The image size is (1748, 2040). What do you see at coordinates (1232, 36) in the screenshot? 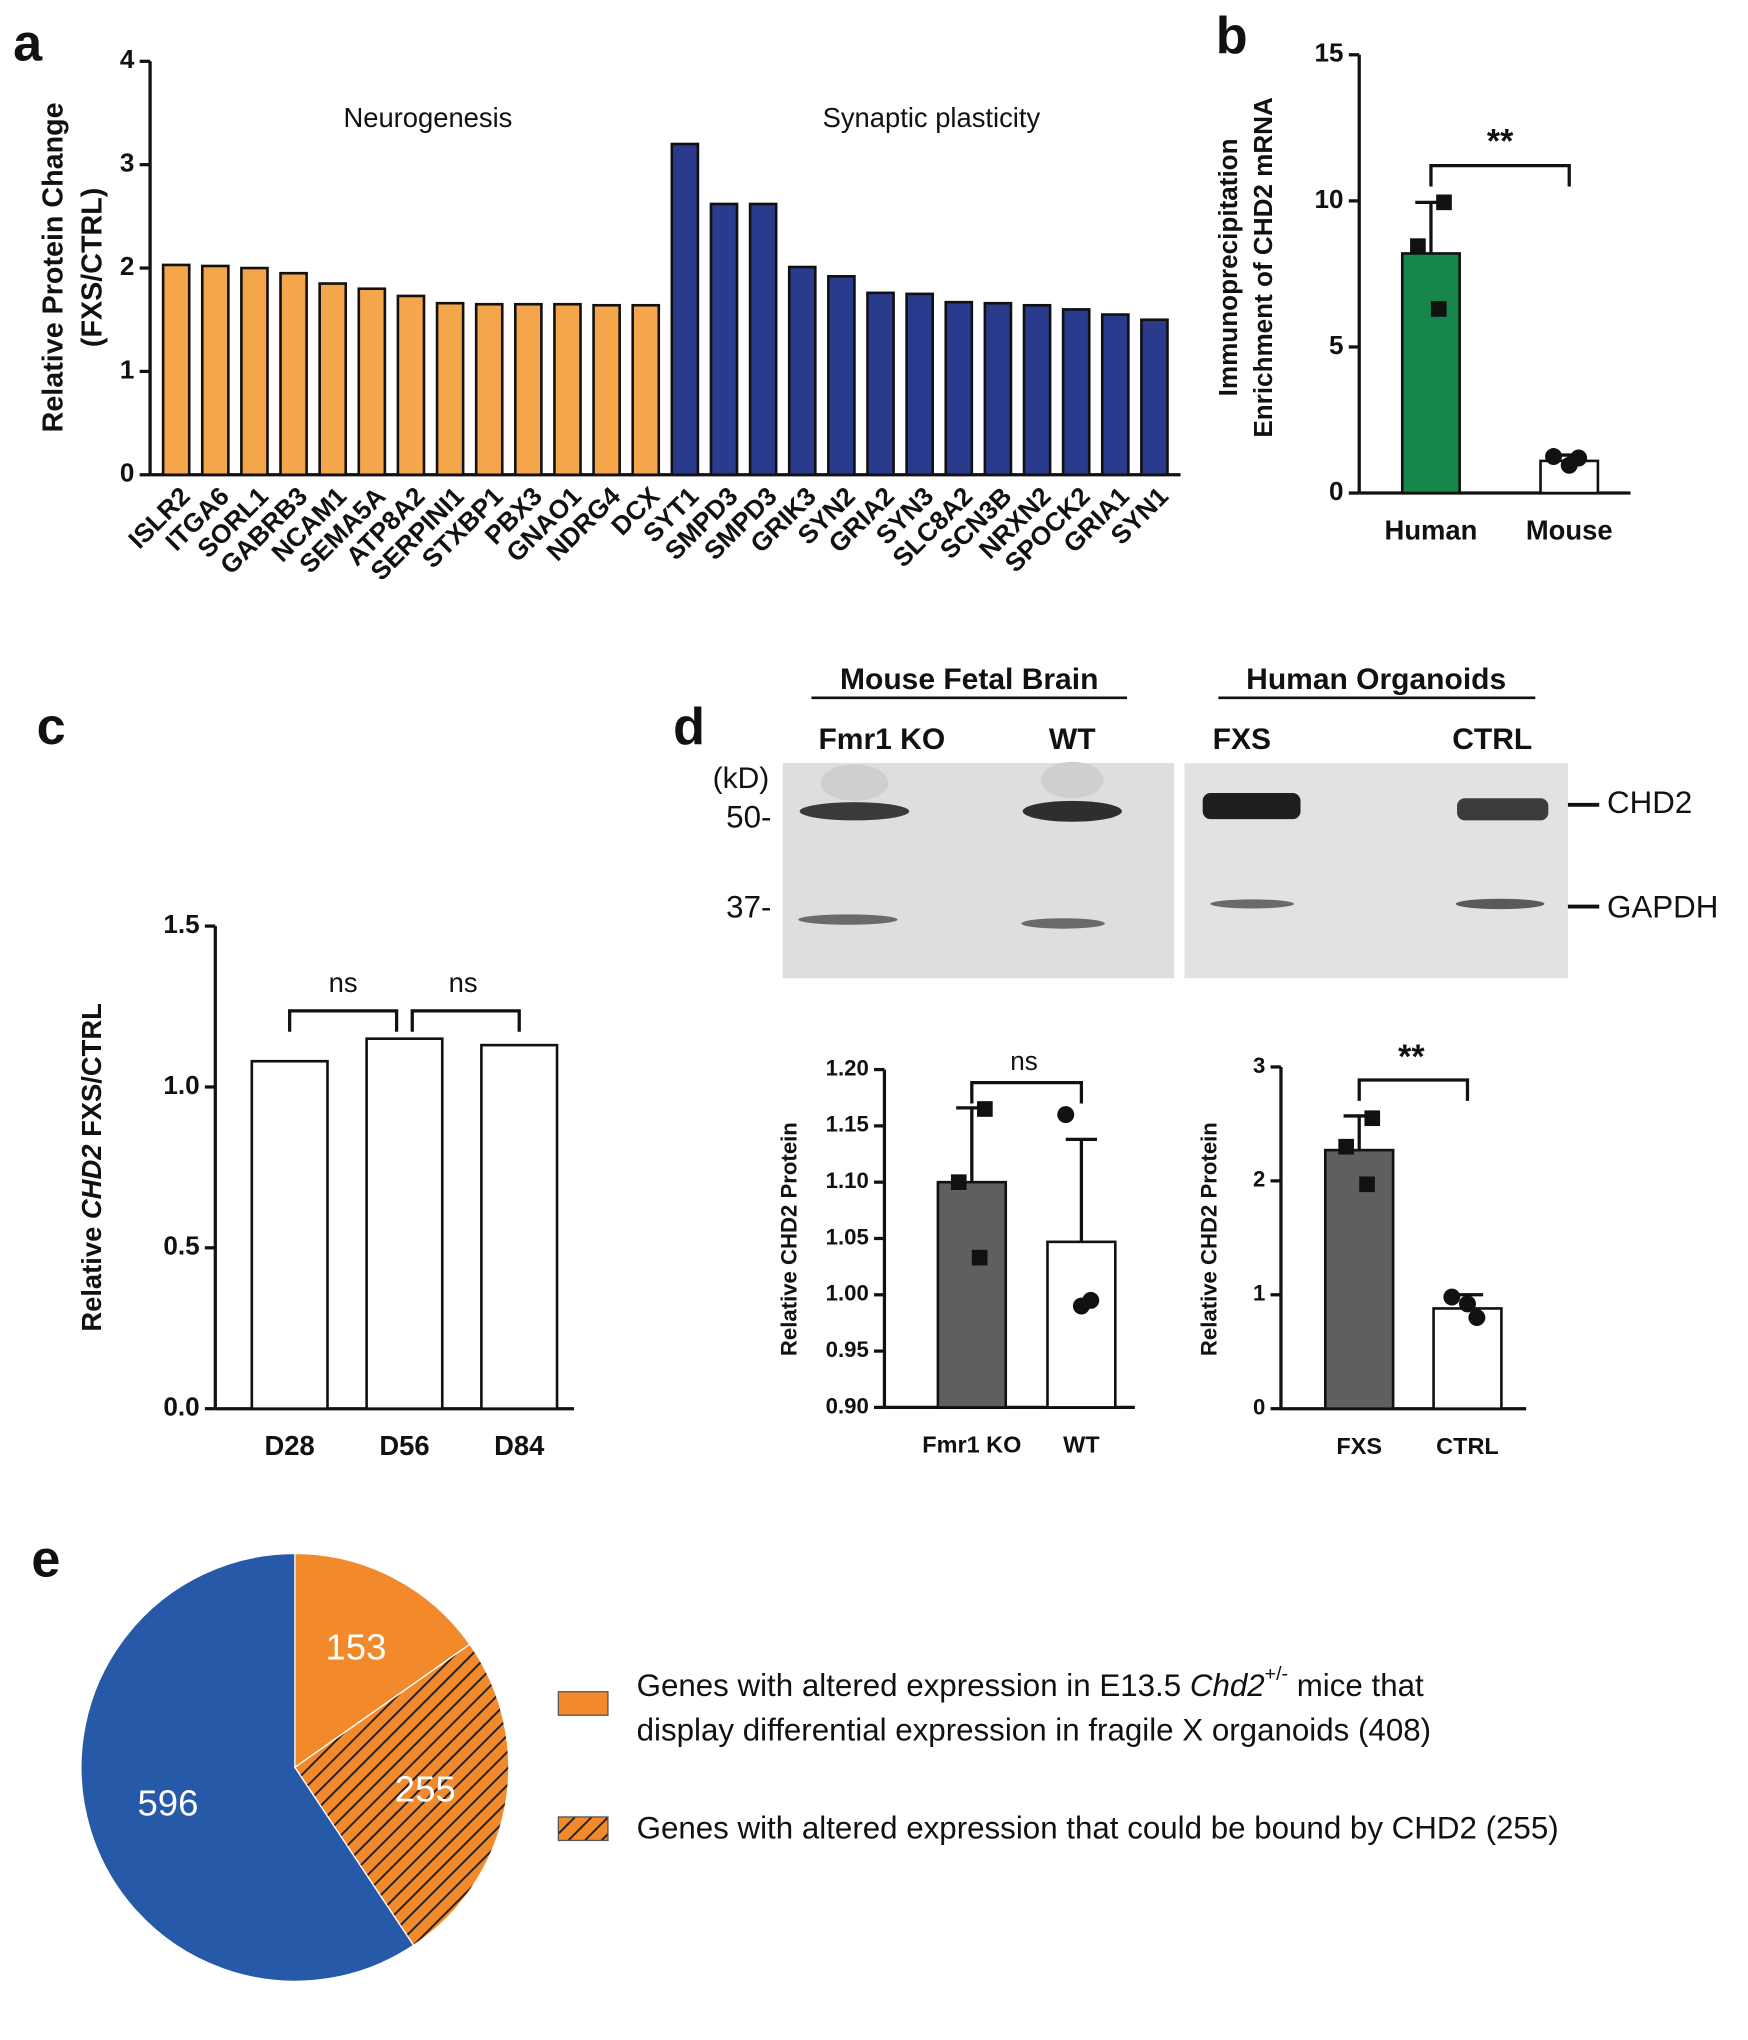
I see `panel-label: b` at bounding box center [1232, 36].